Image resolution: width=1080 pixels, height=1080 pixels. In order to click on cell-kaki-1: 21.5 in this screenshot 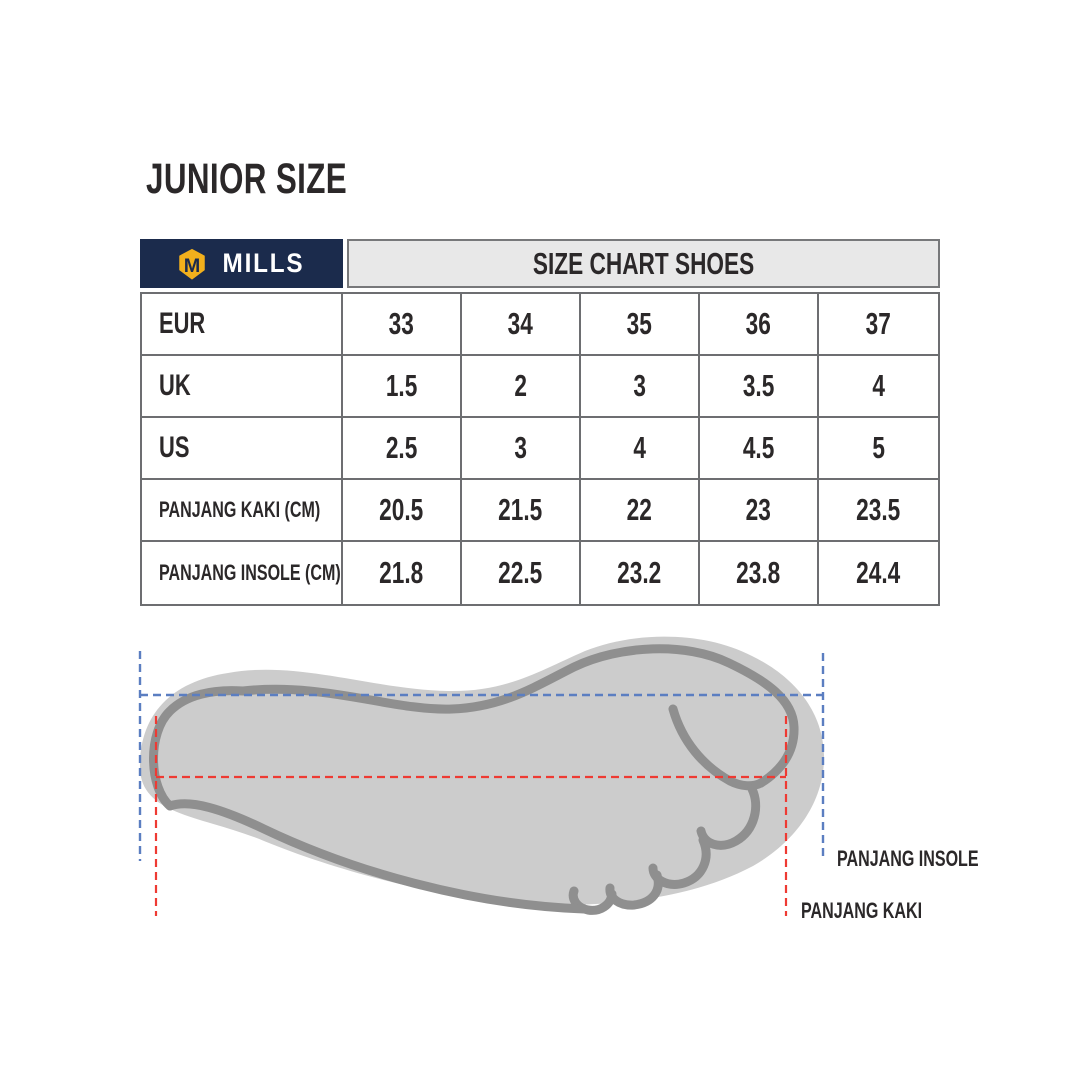, I will do `click(521, 511)`.